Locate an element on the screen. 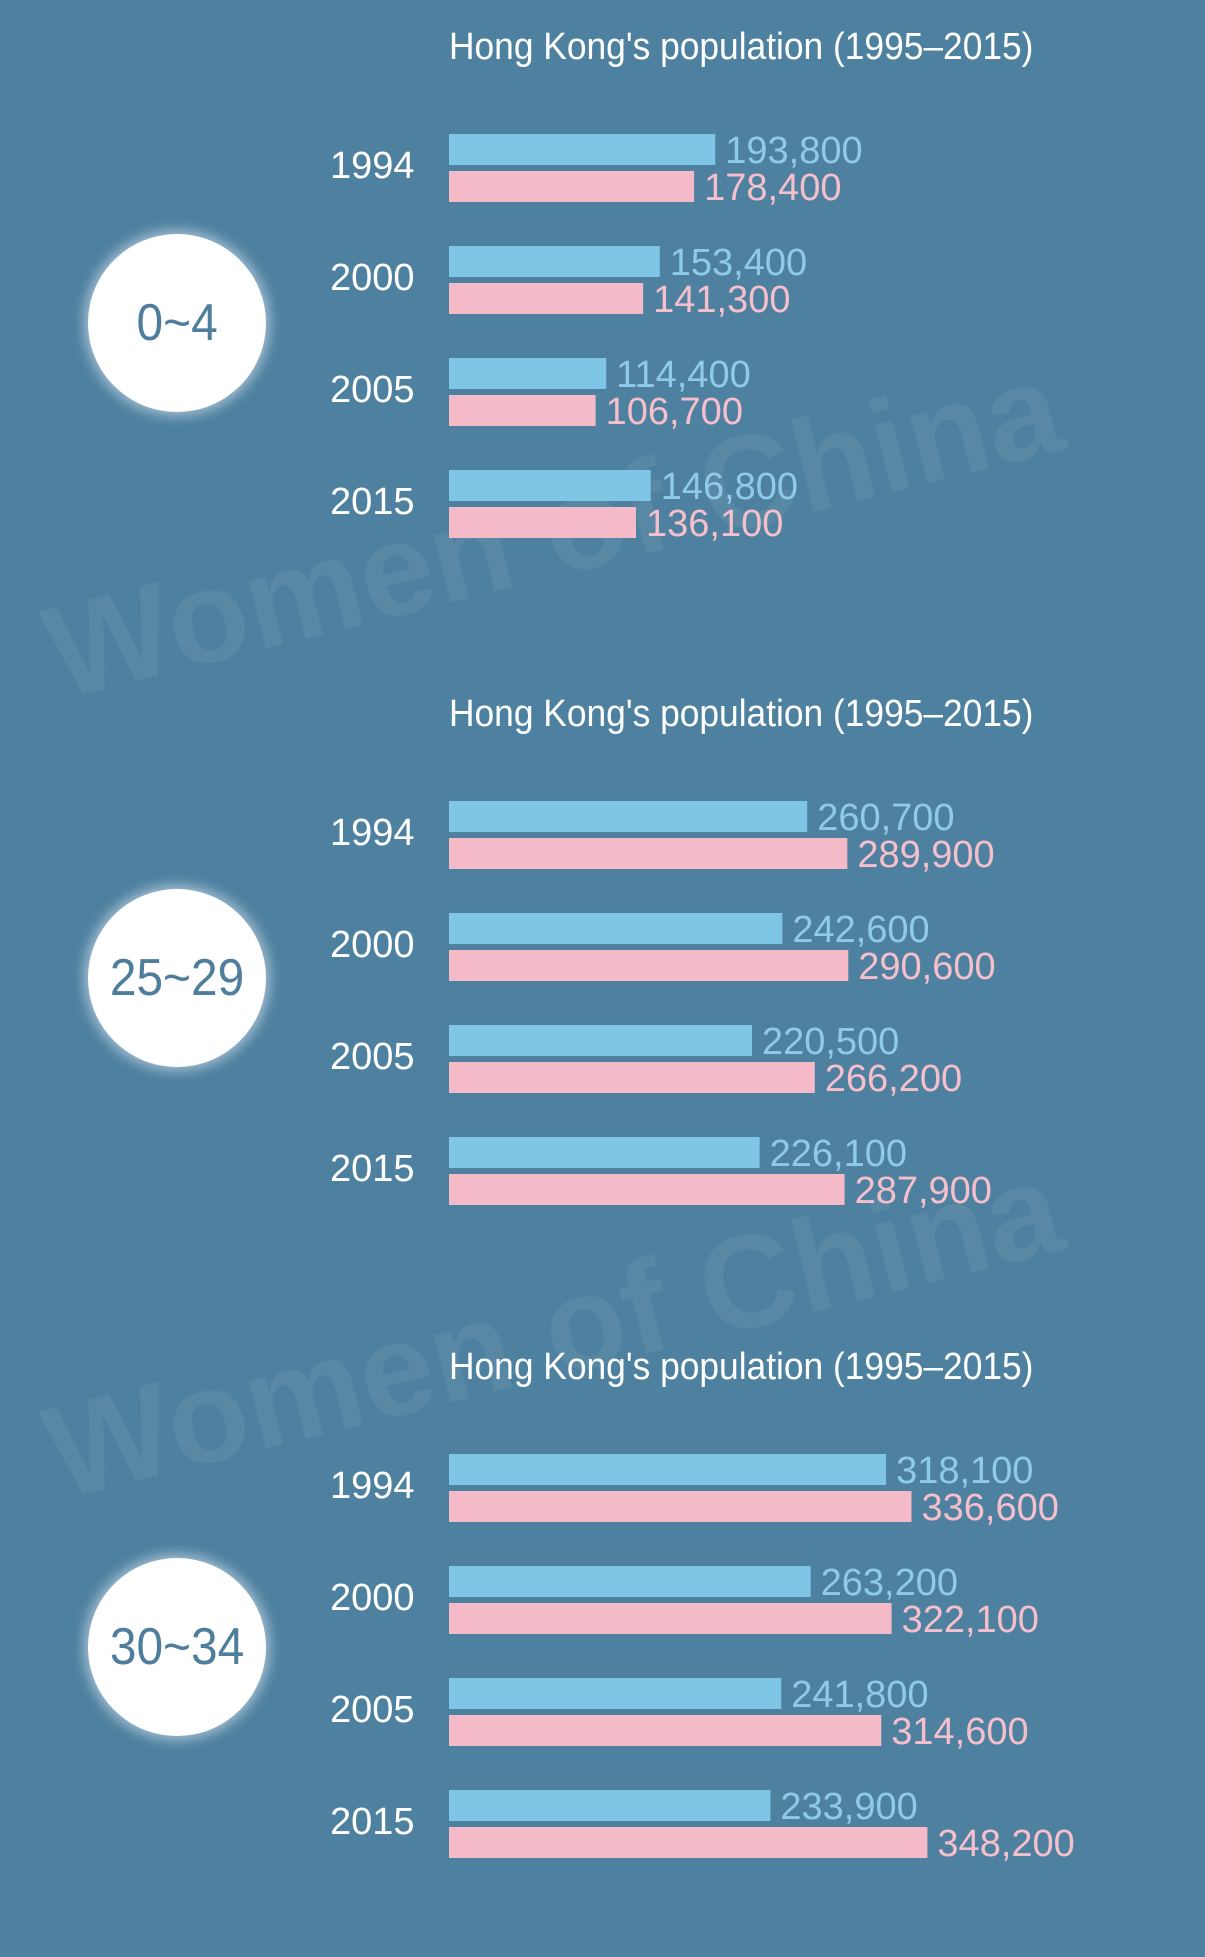  value-label-female: 314,600 is located at coordinates (959, 1732).